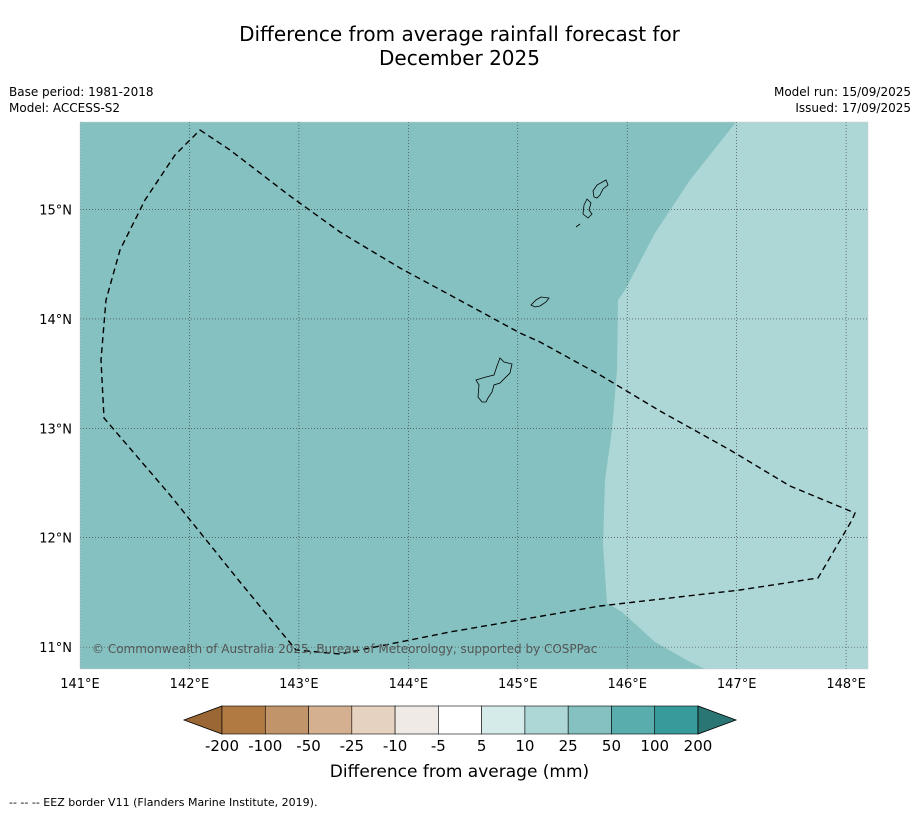  What do you see at coordinates (308, 746) in the screenshot?
I see `colorbar-tick-label: -50` at bounding box center [308, 746].